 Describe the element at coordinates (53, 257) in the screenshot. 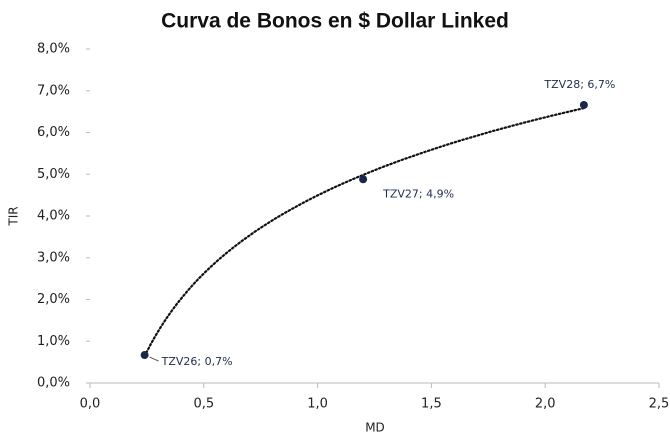

I see `y-tick-label: 3,0%` at that location.